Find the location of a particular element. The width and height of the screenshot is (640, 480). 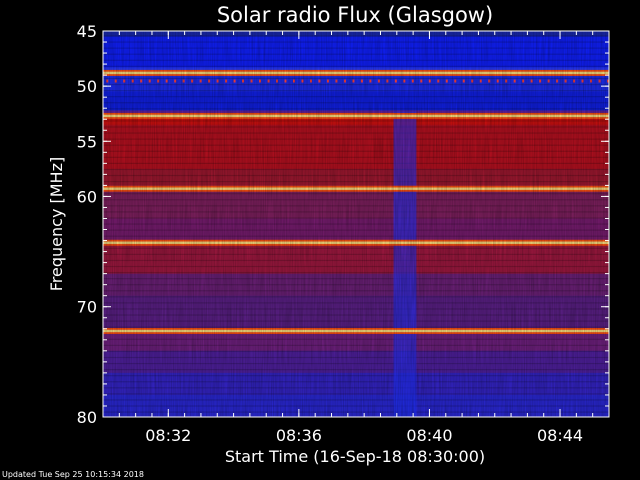

x-axis-label: Start Time (16-Sep-18 08:30:00) is located at coordinates (355, 456).